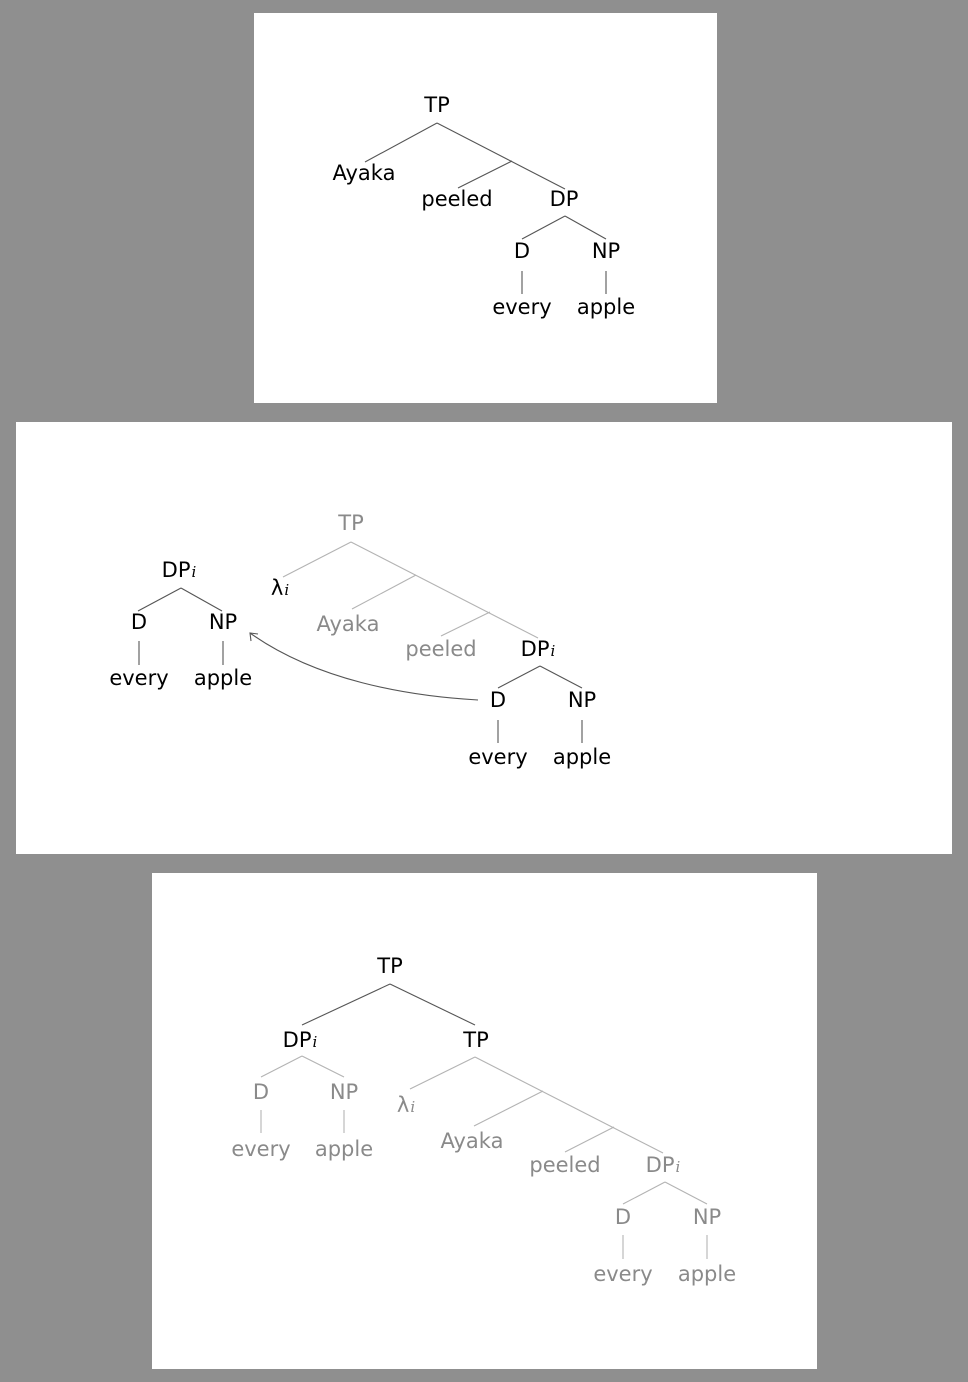 This screenshot has width=968, height=1382. Describe the element at coordinates (389, 966) in the screenshot. I see `node-tp-root: TP` at that location.